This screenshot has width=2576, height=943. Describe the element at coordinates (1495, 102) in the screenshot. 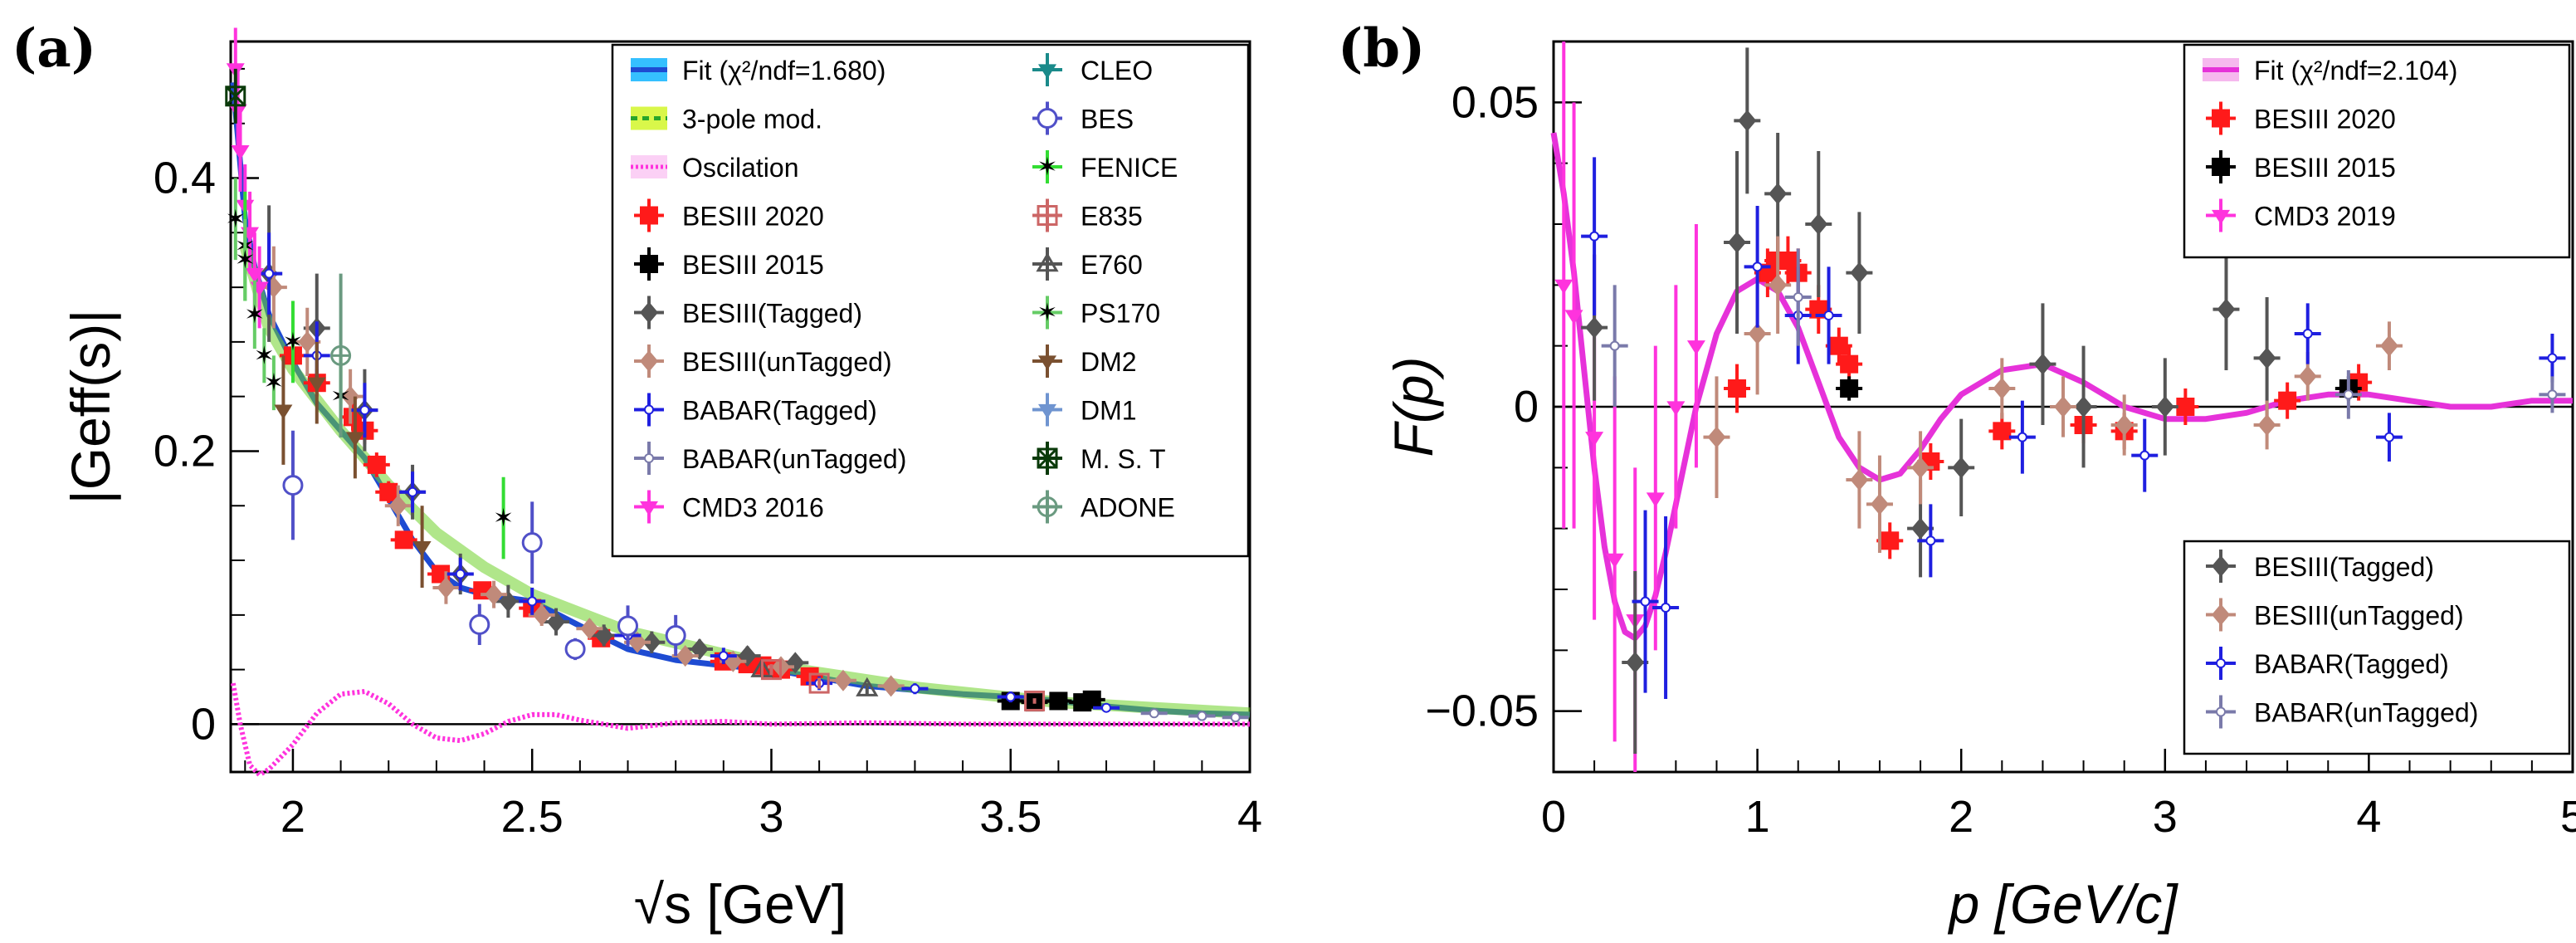

I see `y-tick-label: 0.05` at that location.